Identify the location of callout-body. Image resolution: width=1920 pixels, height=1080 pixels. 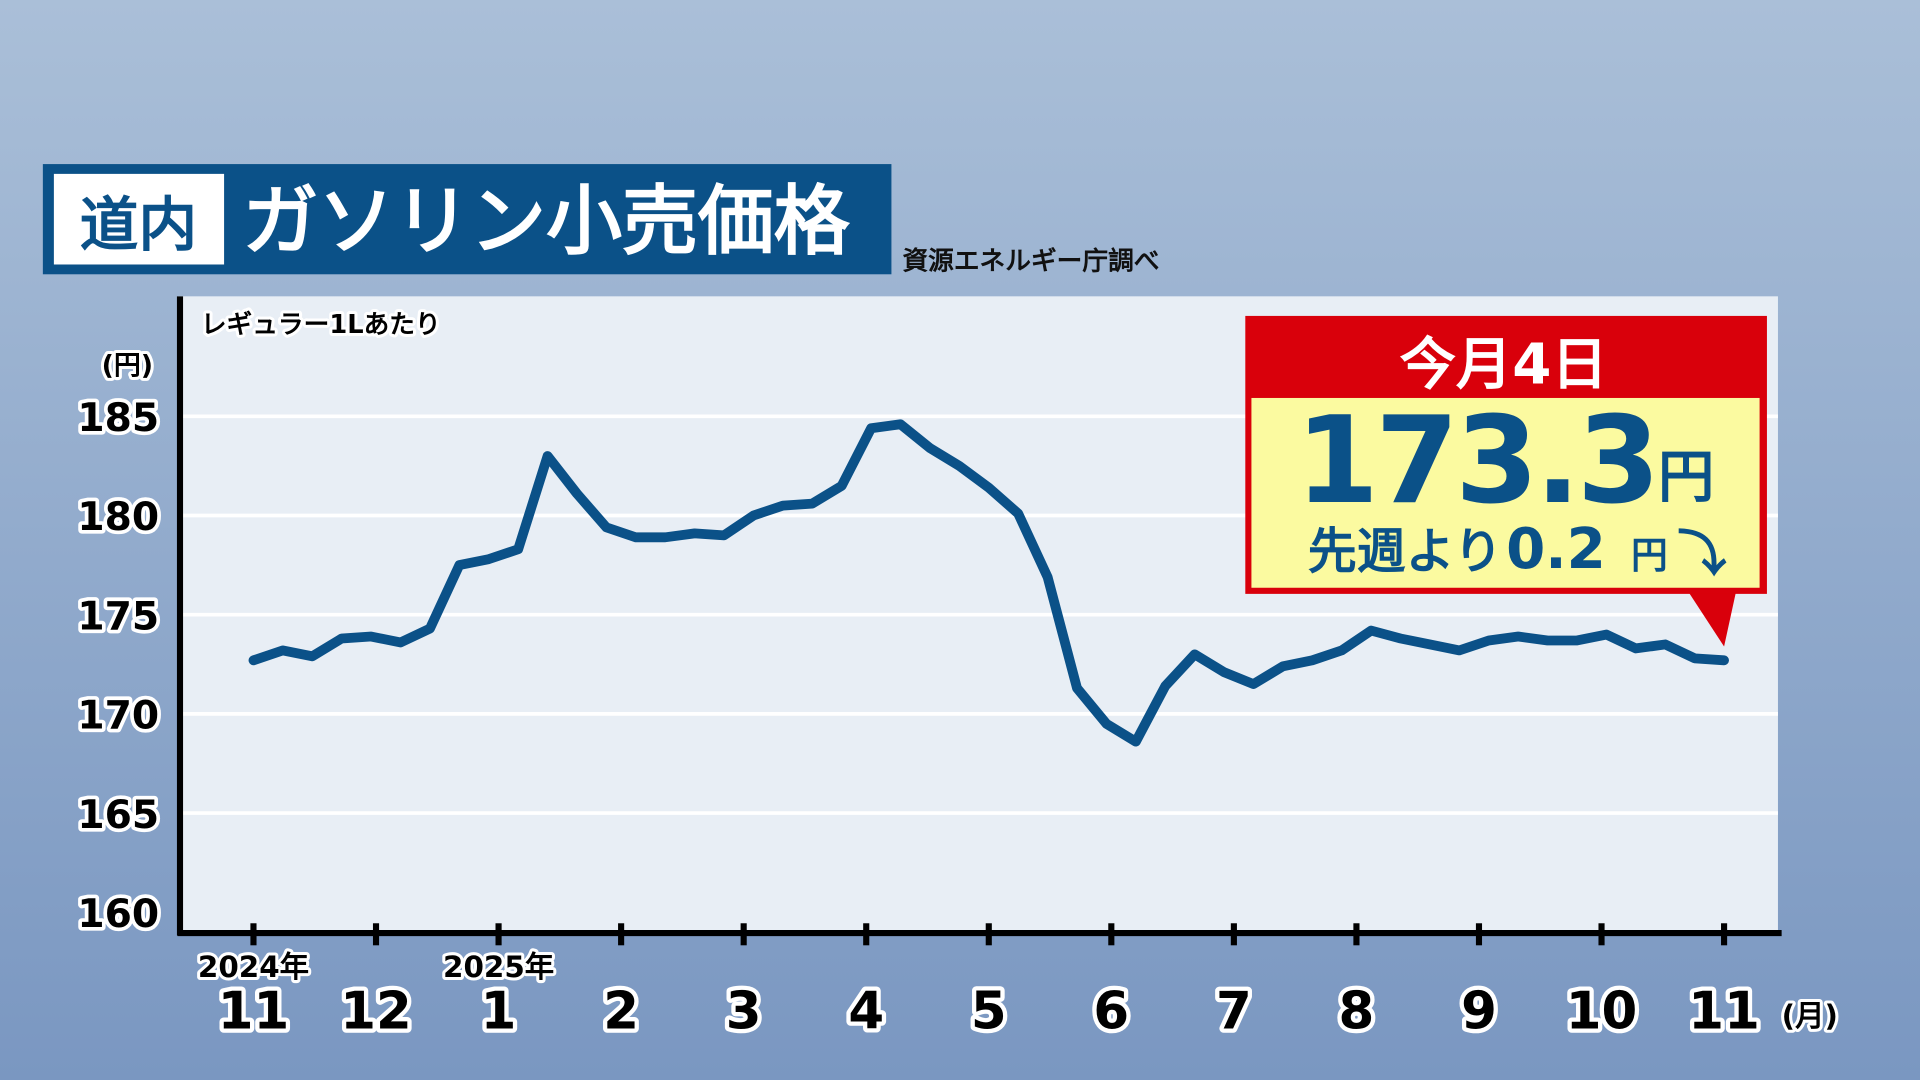
(1505, 492).